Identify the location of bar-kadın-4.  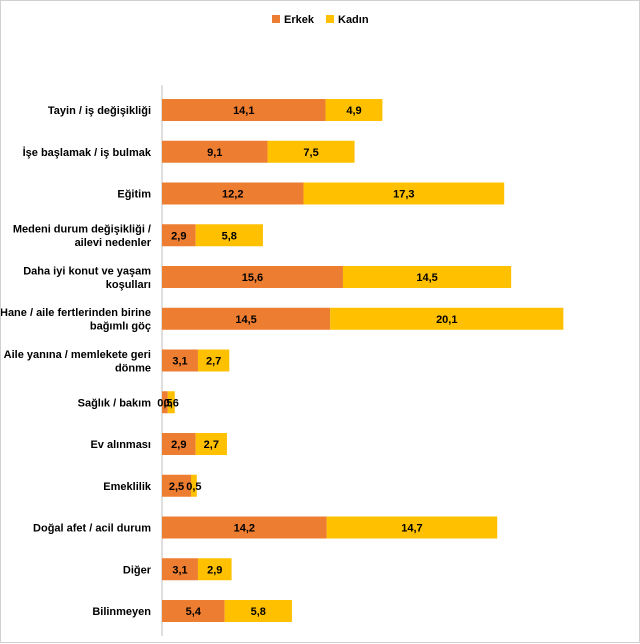
(427, 277).